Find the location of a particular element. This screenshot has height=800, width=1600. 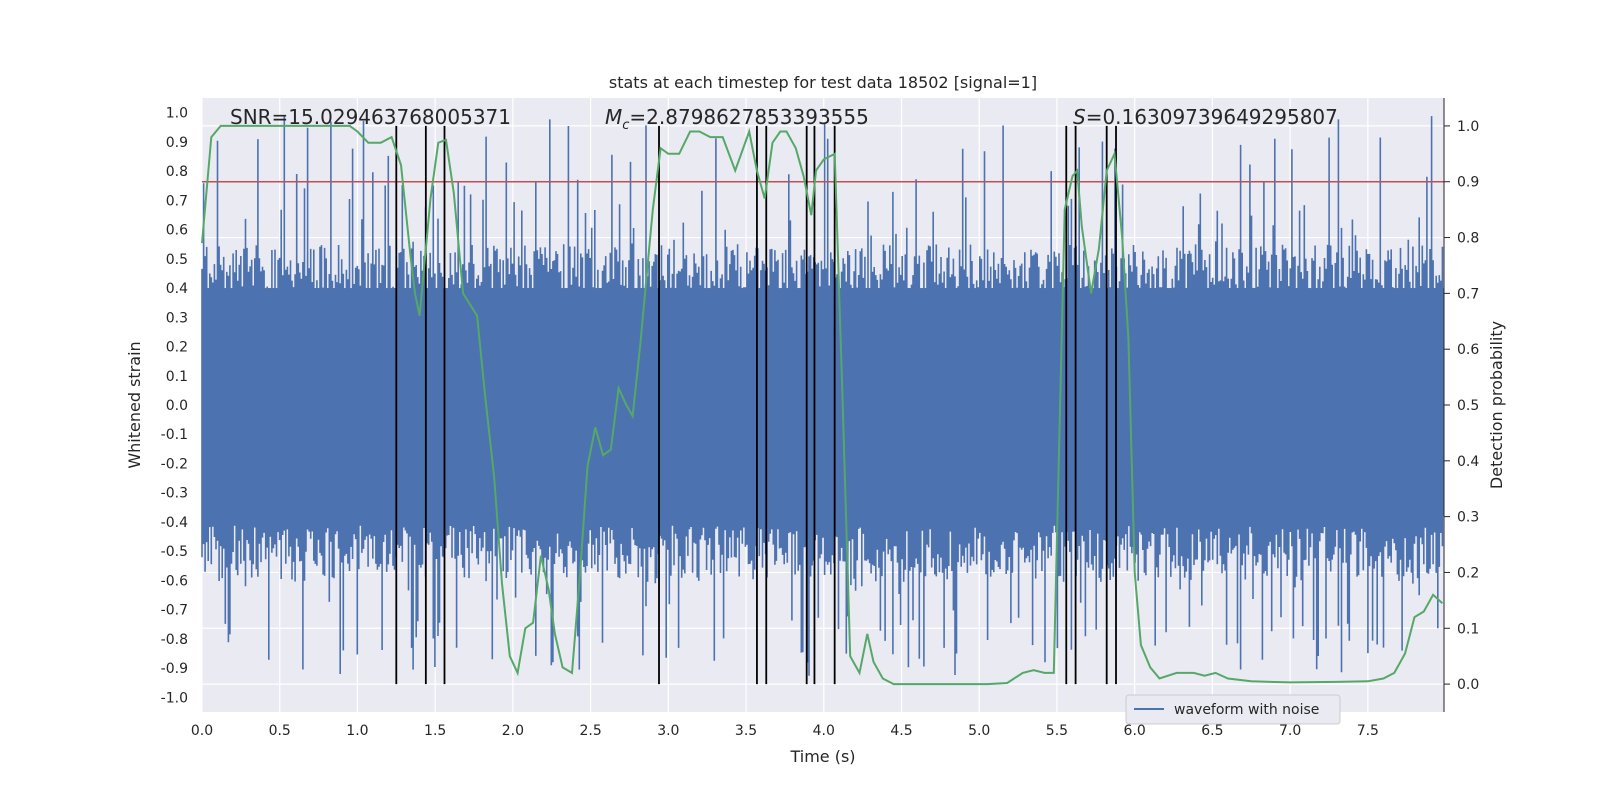

y-right-tick-label: 0.2 is located at coordinates (1468, 573).